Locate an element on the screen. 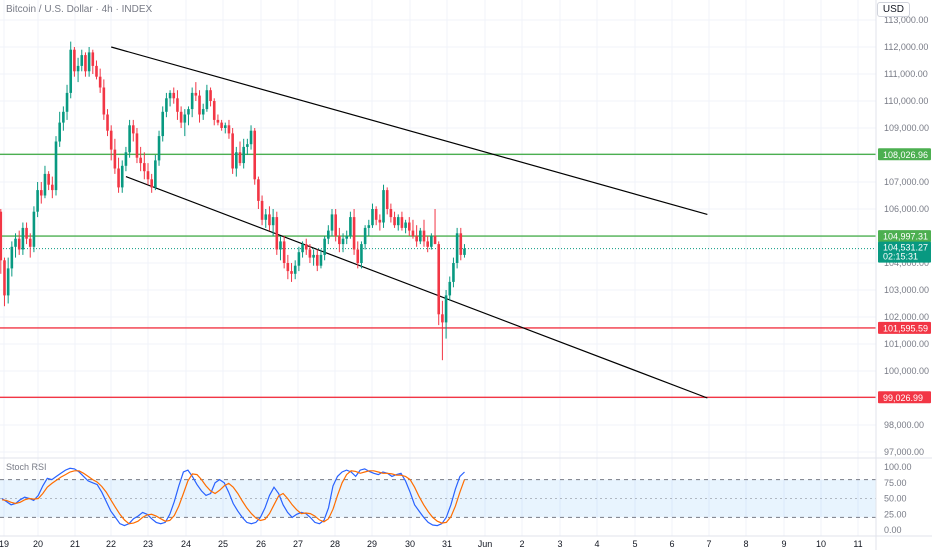 This screenshot has height=555, width=932. stoch-y-tick-label: 0.00 is located at coordinates (893, 530).